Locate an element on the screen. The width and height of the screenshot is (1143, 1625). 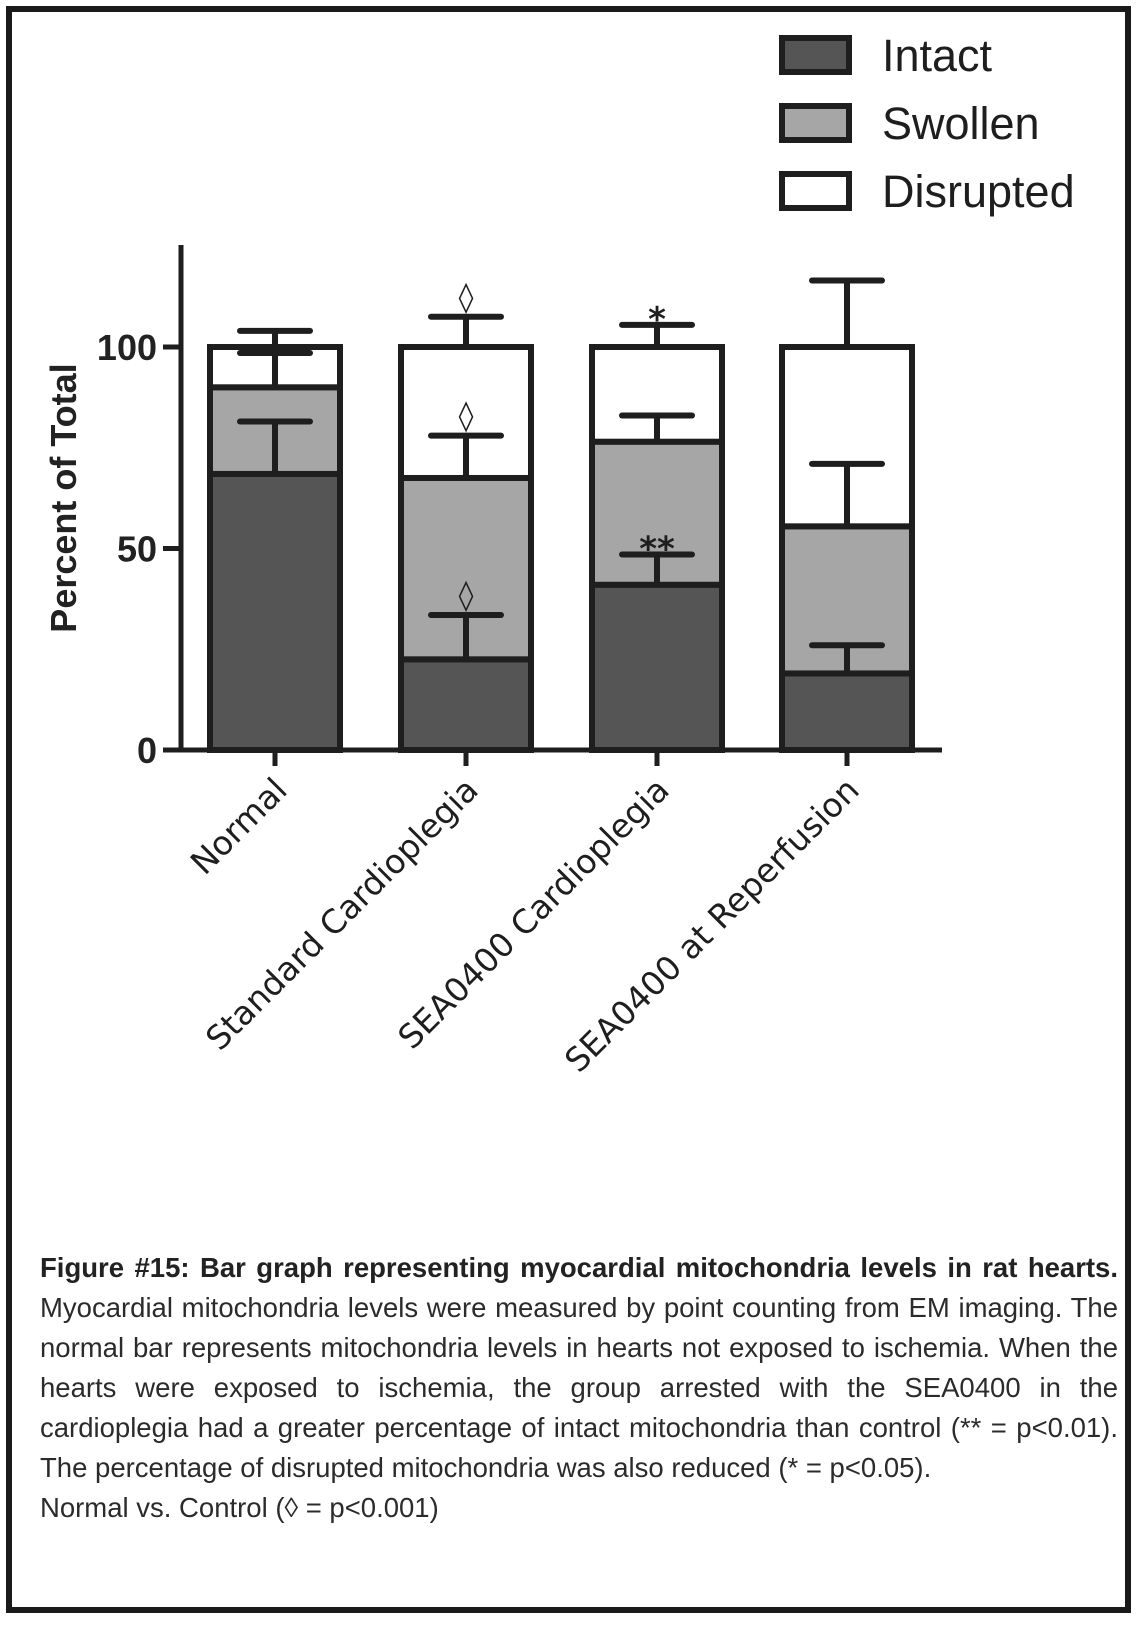
x-tick-label-0: Normal is located at coordinates (239, 826).